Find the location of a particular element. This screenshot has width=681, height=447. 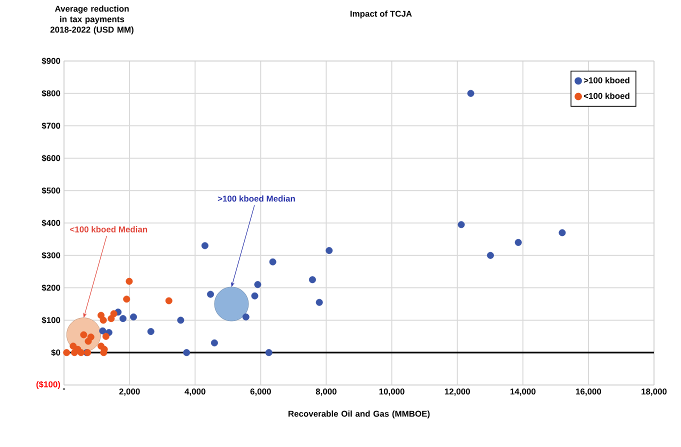

x-axis-title: Recoverable Oil and Gas (MMBOE) is located at coordinates (359, 414).